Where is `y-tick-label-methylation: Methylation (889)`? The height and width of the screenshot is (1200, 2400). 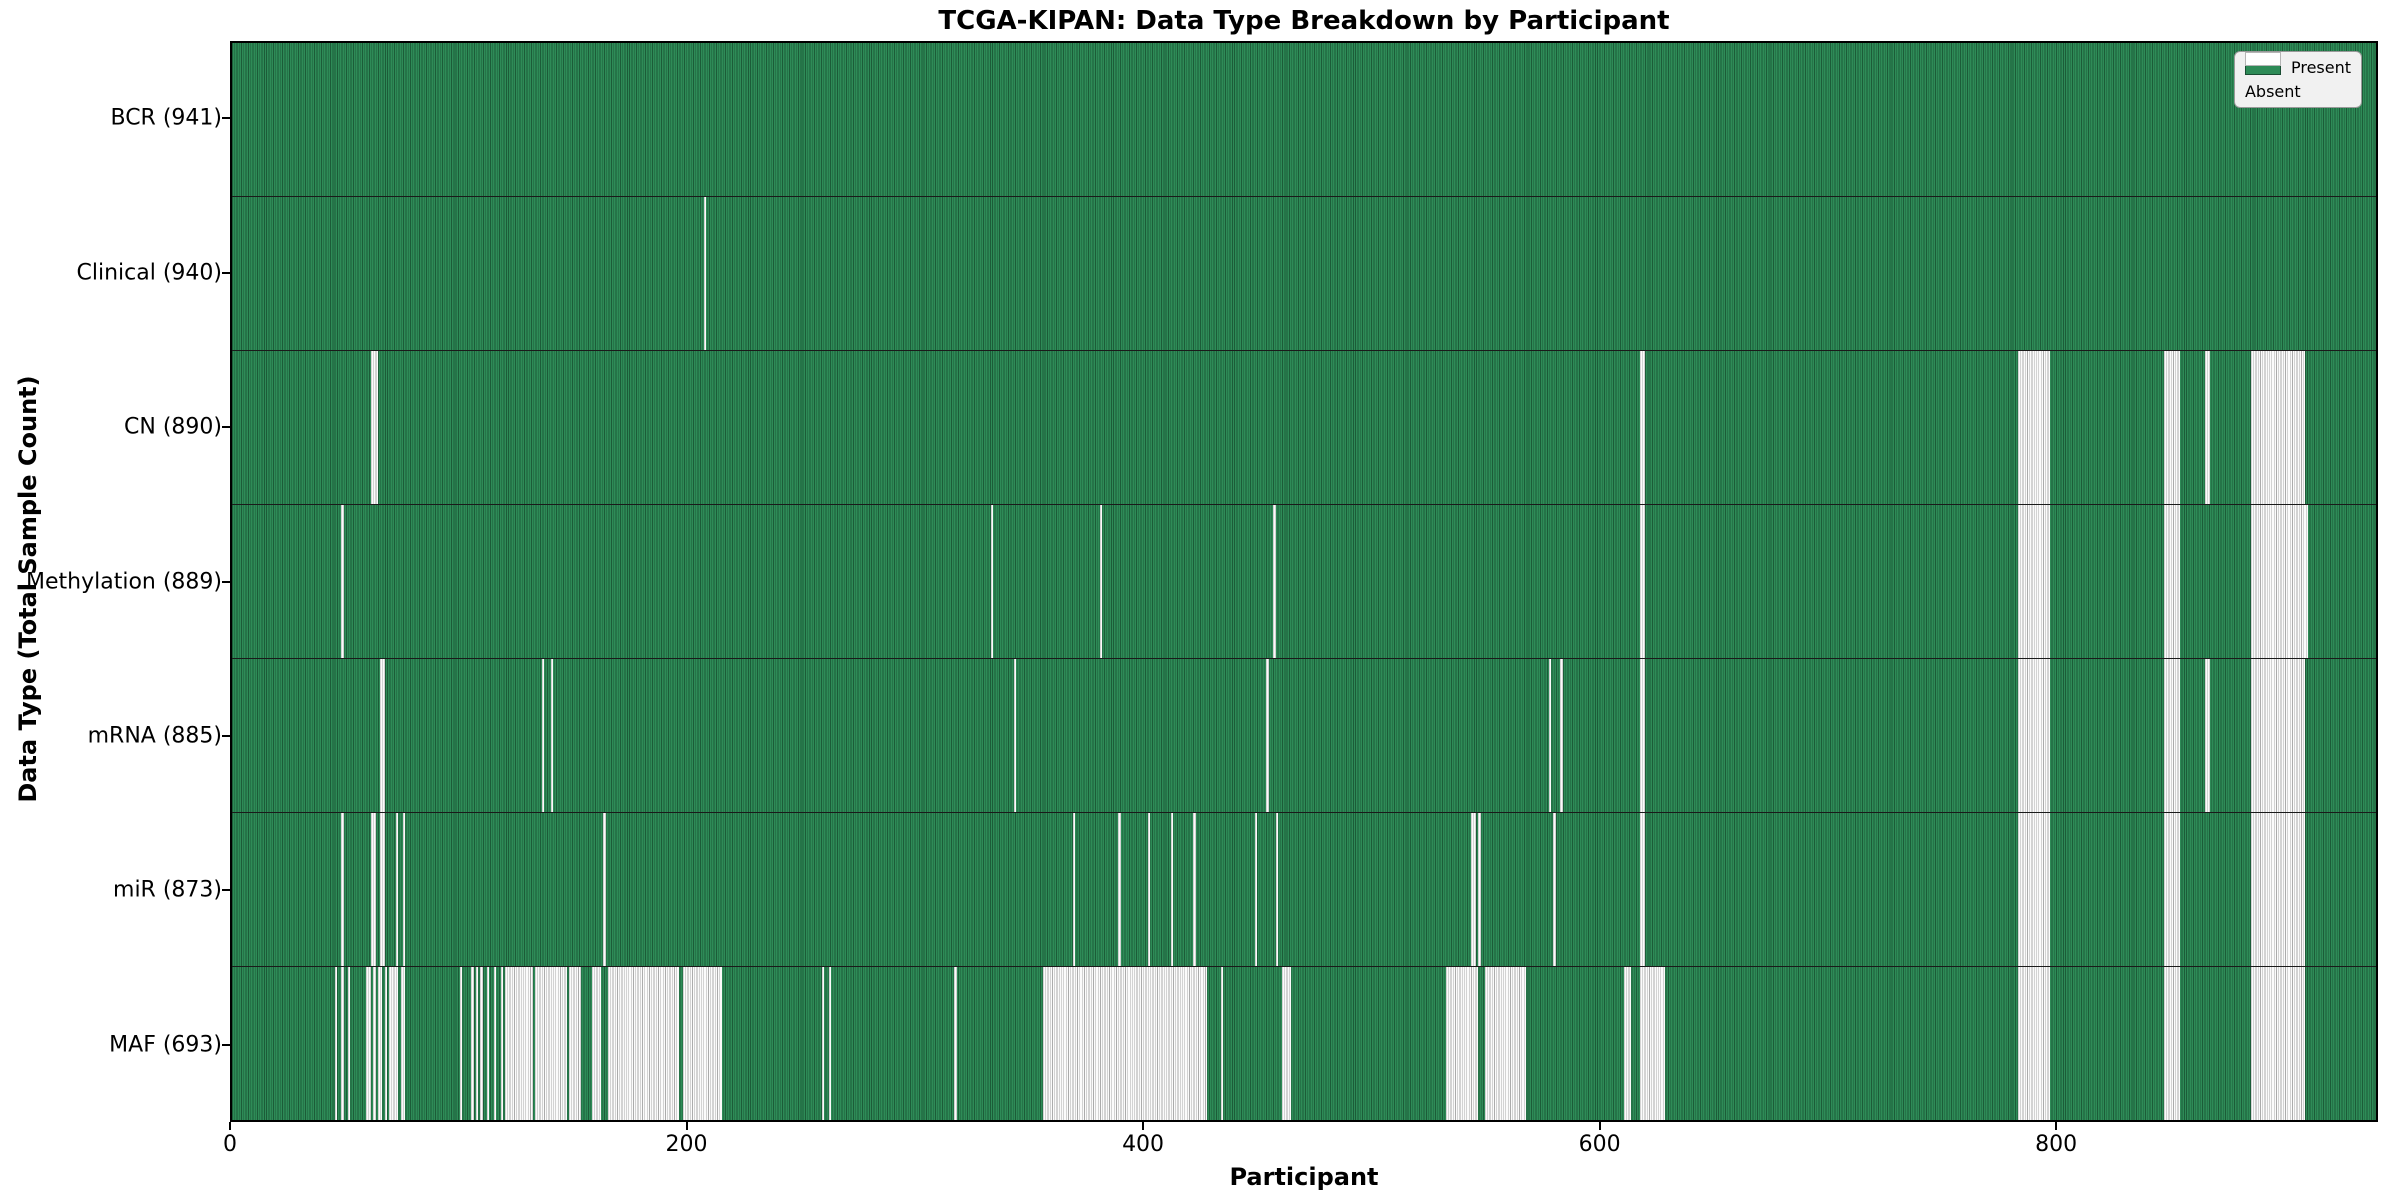 y-tick-label-methylation: Methylation (889) is located at coordinates (124, 581).